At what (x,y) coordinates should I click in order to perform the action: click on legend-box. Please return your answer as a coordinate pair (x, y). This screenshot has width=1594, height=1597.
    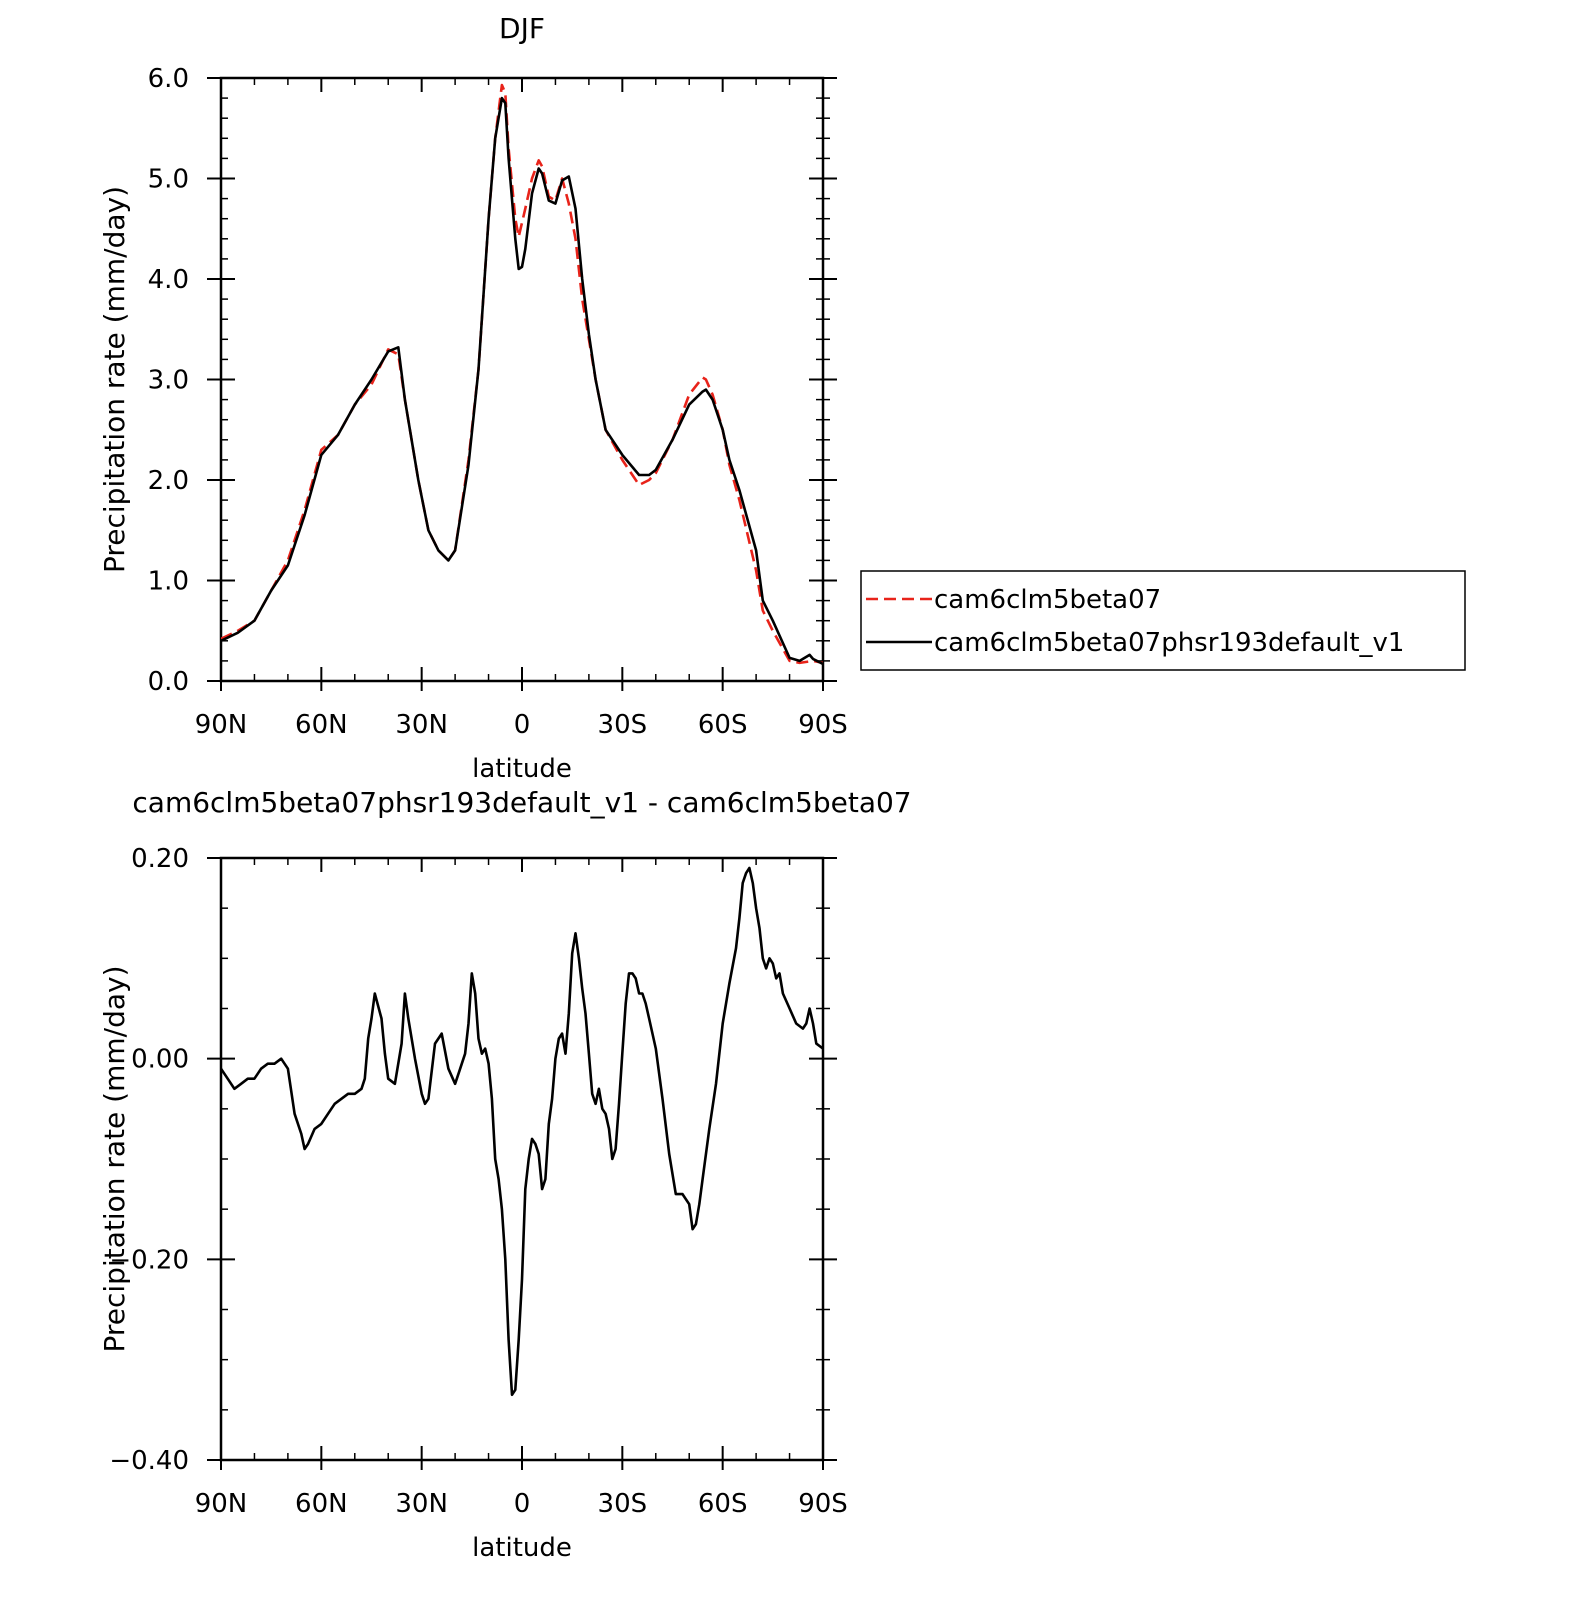
    Looking at the image, I should click on (1163, 620).